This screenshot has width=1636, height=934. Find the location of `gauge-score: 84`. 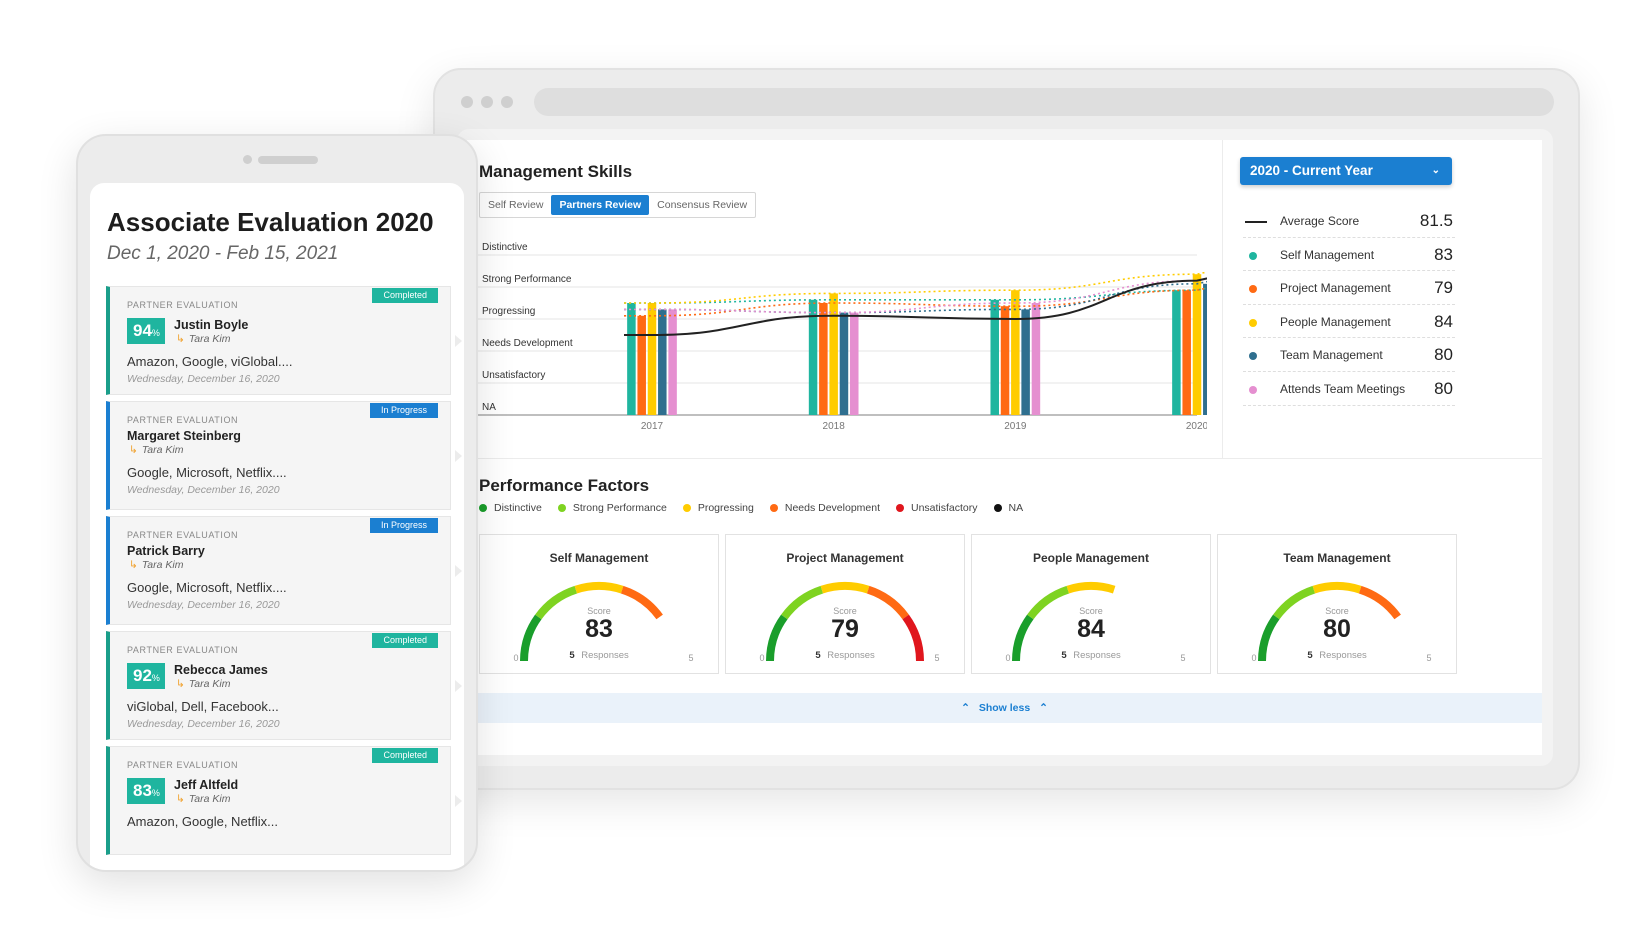

gauge-score: 84 is located at coordinates (1091, 629).